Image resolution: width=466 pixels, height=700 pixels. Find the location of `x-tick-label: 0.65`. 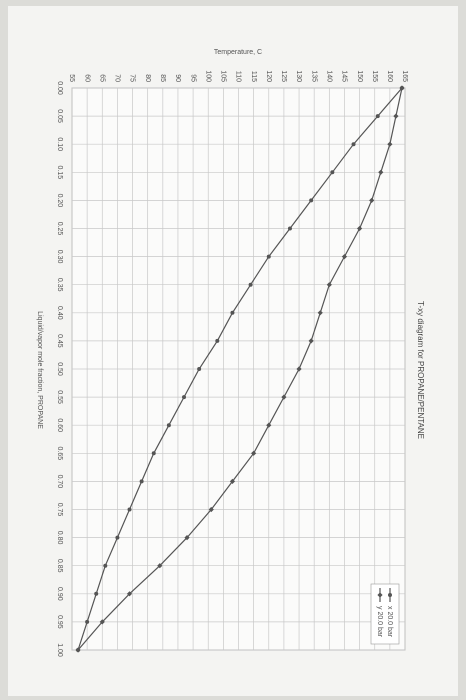

x-tick-label: 0.65 is located at coordinates (59, 453).